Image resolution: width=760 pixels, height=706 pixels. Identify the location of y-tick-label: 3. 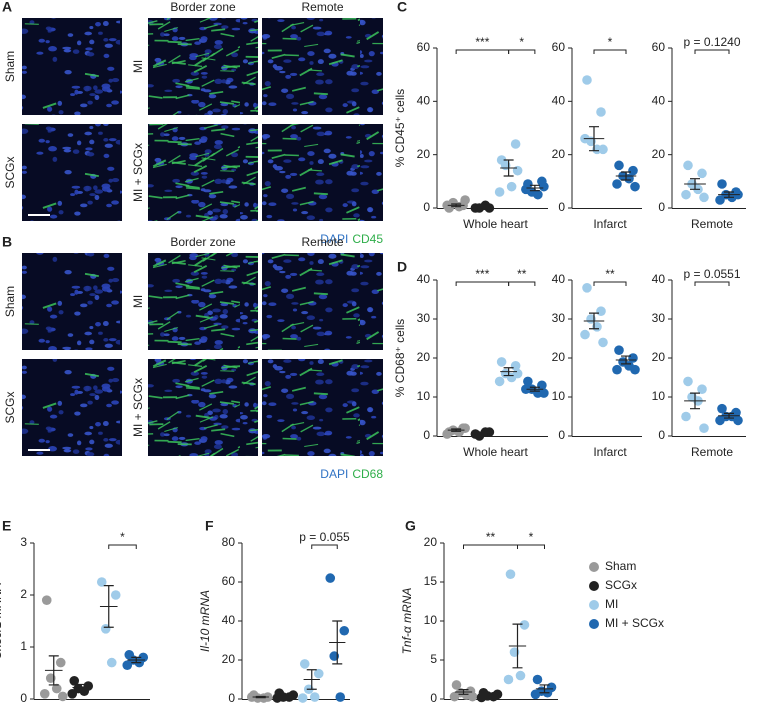
(23, 542).